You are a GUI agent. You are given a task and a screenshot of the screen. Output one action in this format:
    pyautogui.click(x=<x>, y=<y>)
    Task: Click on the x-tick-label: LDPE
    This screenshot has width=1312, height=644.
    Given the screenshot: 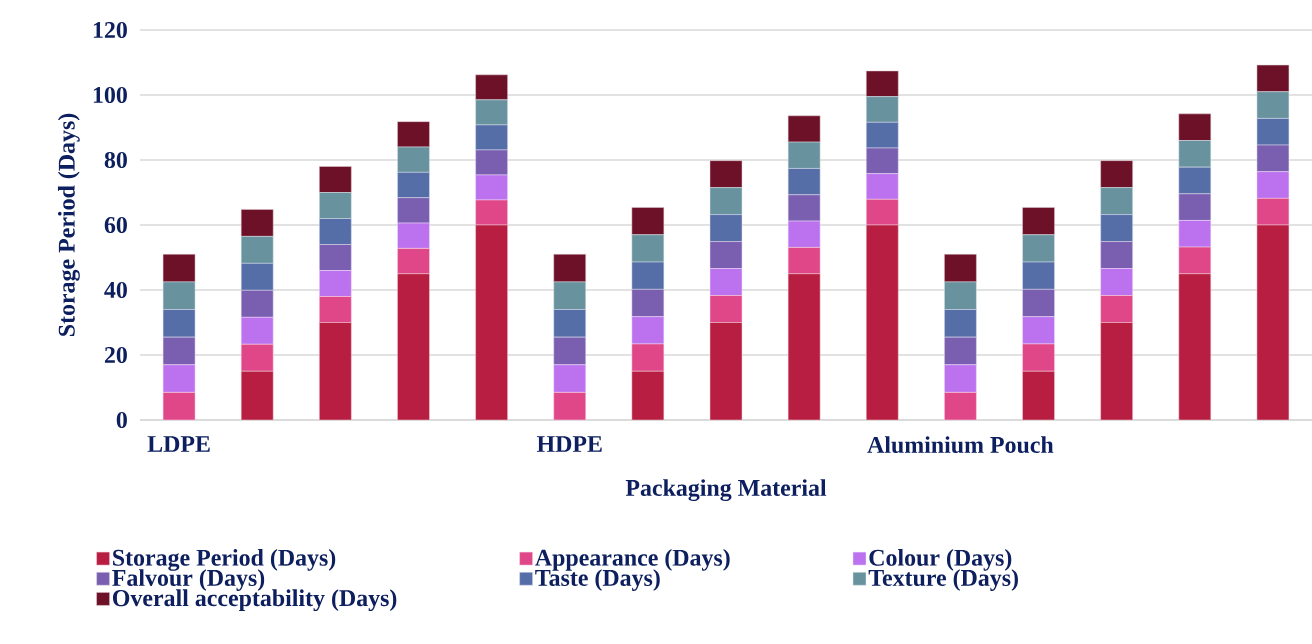 What is the action you would take?
    pyautogui.click(x=178, y=444)
    